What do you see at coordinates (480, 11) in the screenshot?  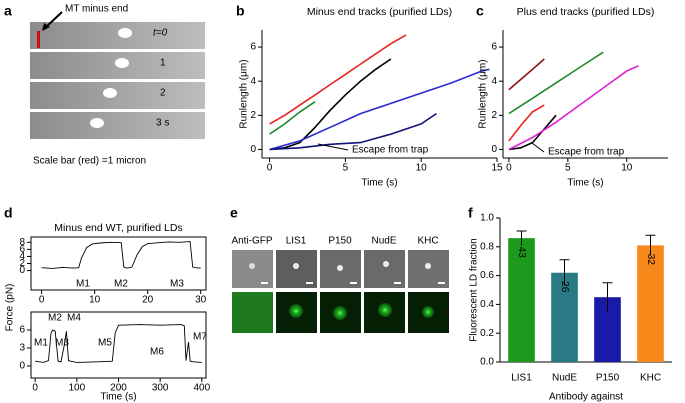 I see `panel-label: c` at bounding box center [480, 11].